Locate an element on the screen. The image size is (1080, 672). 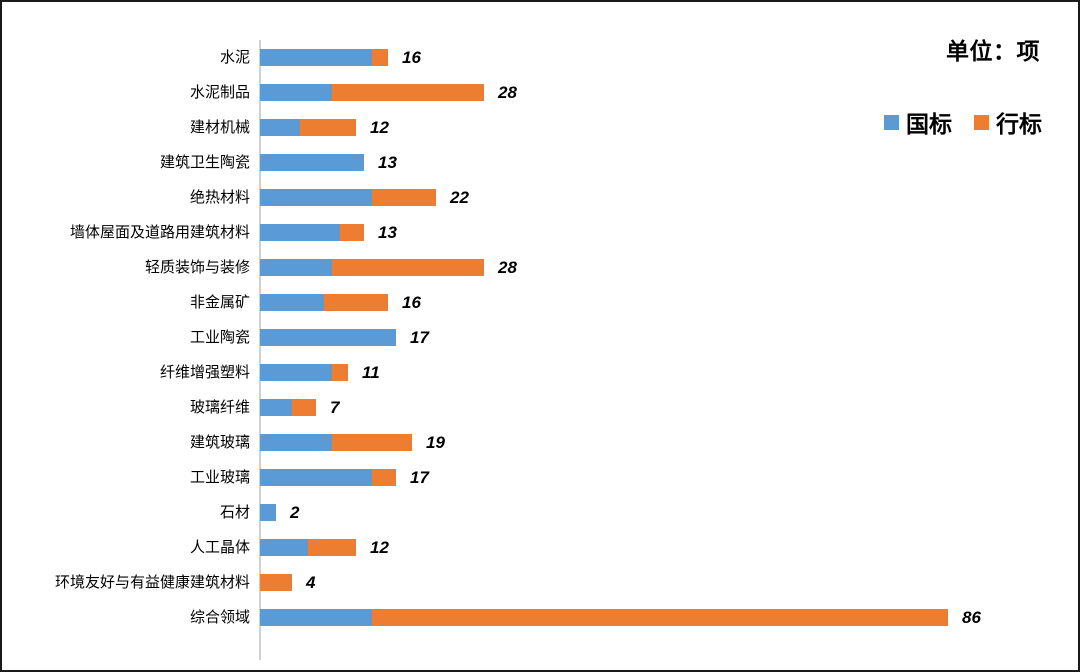
bar-row: 绝热材料 22 is located at coordinates (540, 197).